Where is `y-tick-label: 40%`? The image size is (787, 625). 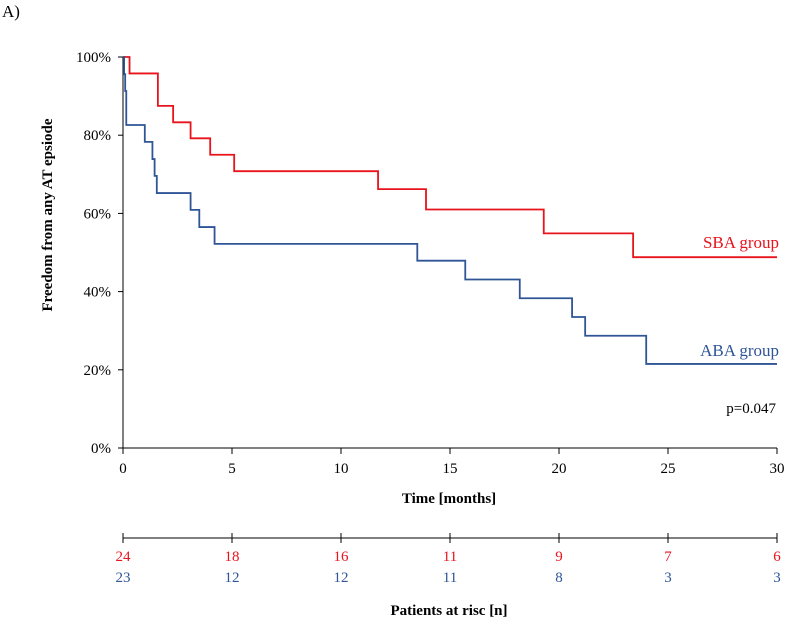
y-tick-label: 40% is located at coordinates (98, 293).